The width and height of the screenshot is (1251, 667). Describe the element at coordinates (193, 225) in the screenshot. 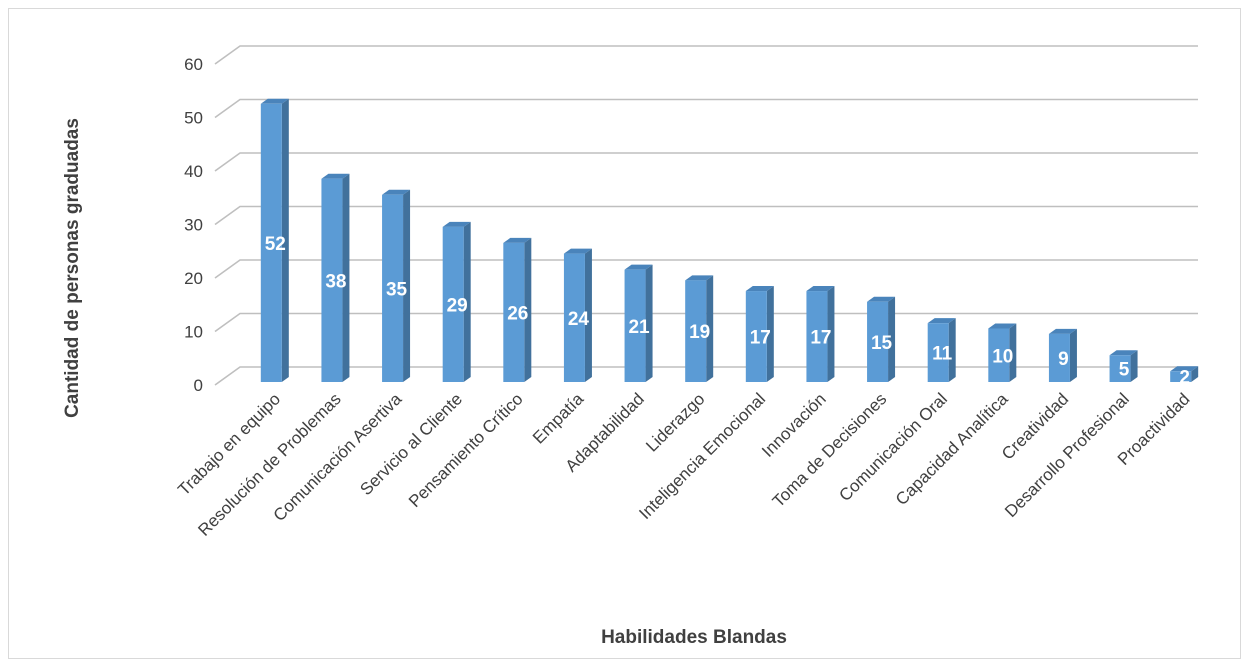

I see `y-axis-ticks: 0 10 20 30 40 50 60` at that location.